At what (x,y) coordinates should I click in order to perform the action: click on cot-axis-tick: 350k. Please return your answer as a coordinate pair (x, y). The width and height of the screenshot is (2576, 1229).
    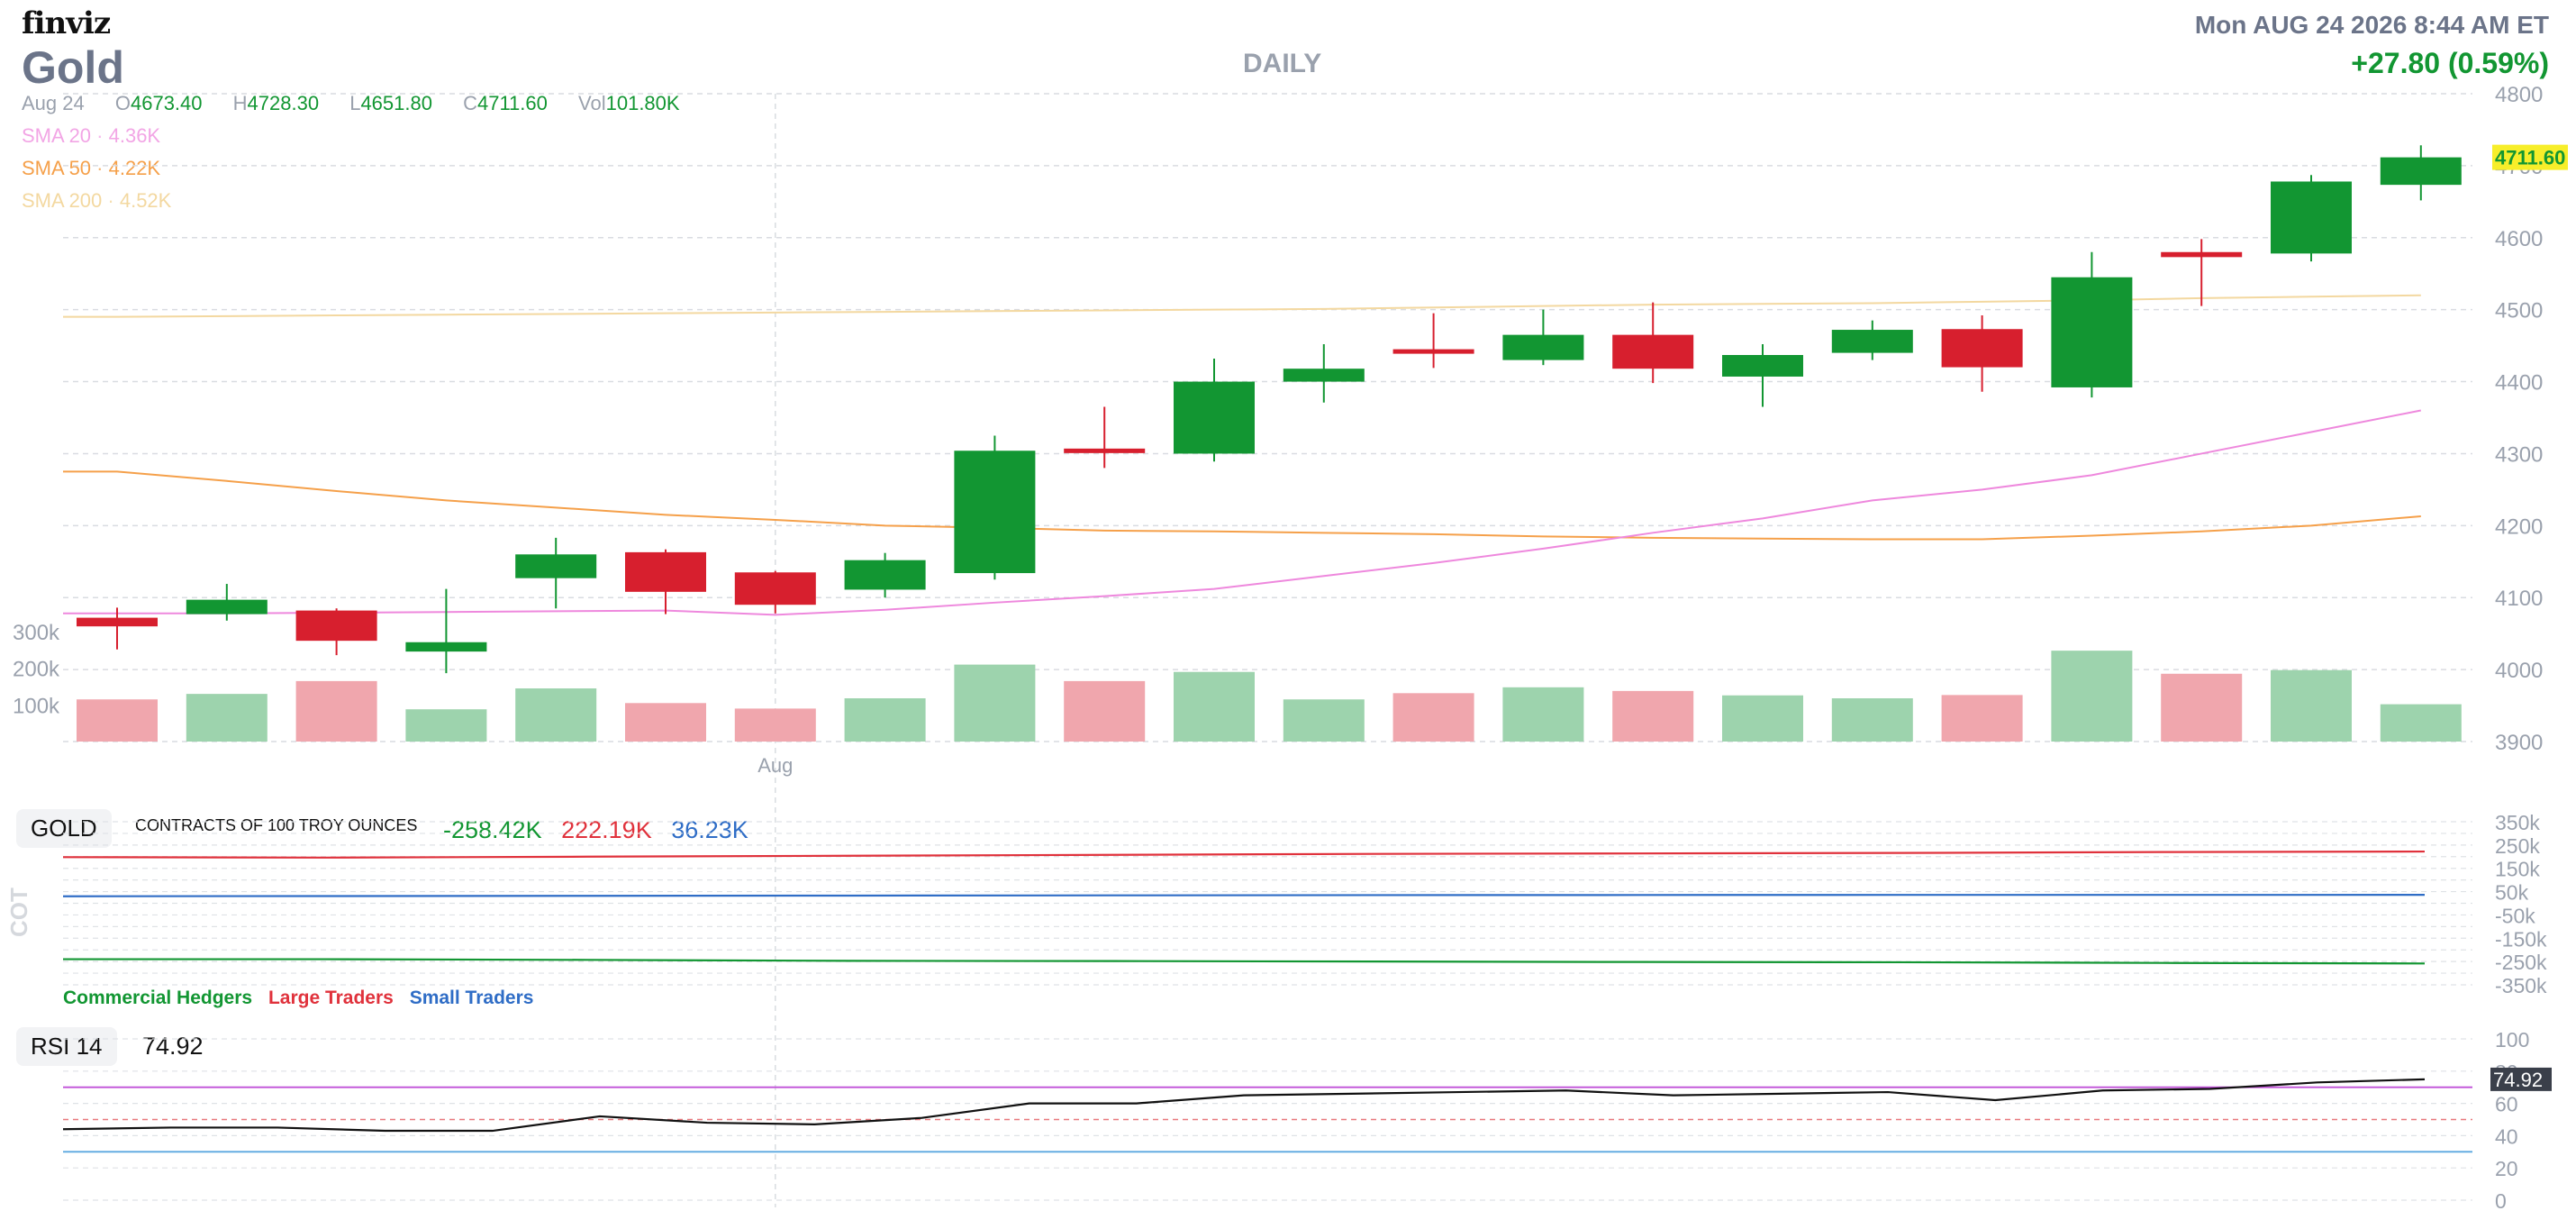
    Looking at the image, I should click on (2517, 822).